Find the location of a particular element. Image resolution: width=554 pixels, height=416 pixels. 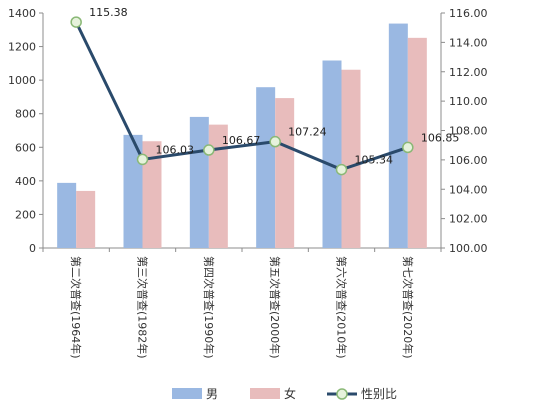

chart-legend: 男 女 性别比 is located at coordinates (284, 393).